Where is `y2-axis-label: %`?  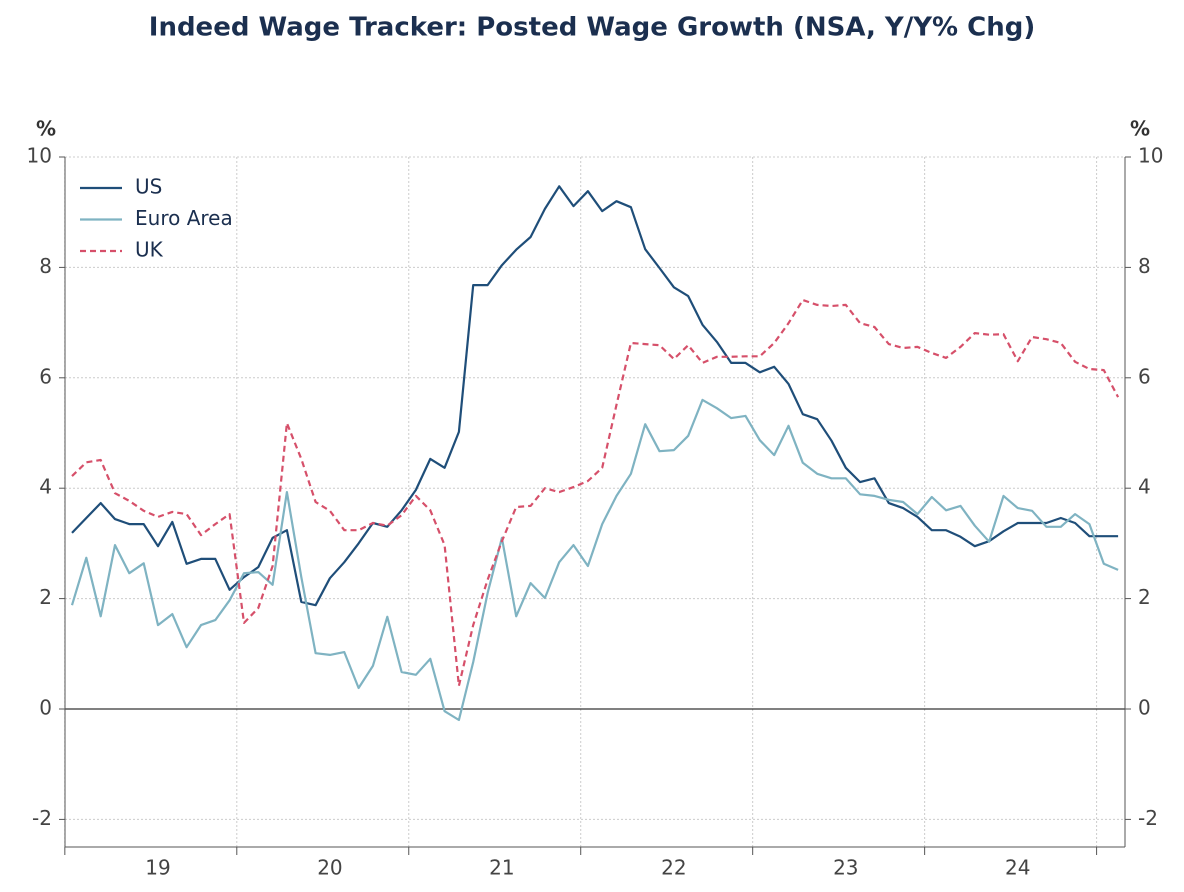 y2-axis-label: % is located at coordinates (1140, 129).